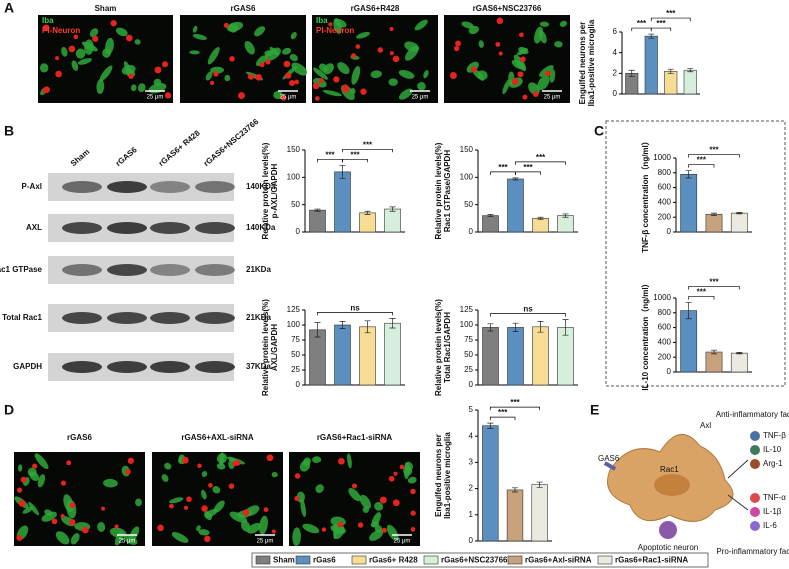 The image size is (789, 569). What do you see at coordinates (231, 142) in the screenshot?
I see `lane-label: rGAS6+NSC23766` at bounding box center [231, 142].